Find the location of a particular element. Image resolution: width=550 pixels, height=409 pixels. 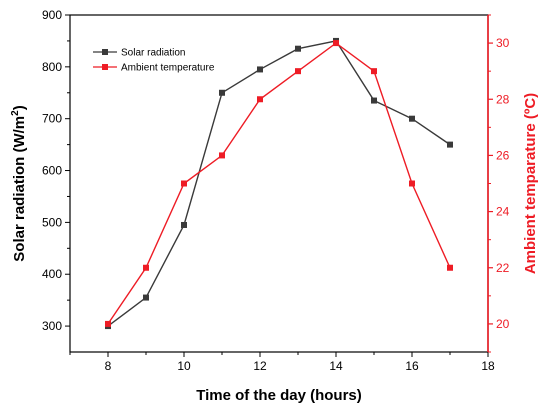

legend: Solar radiation Ambient temperature is located at coordinates (163, 59).